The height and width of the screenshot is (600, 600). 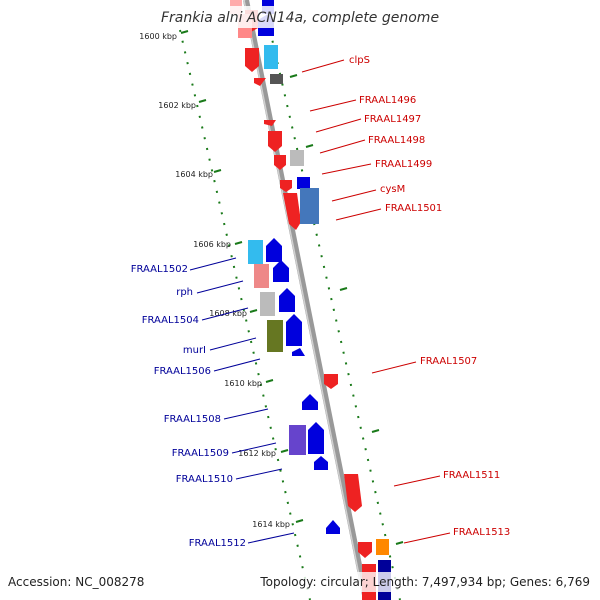 What do you see at coordinates (184, 292) in the screenshot?
I see `gene-label: rph` at bounding box center [184, 292].